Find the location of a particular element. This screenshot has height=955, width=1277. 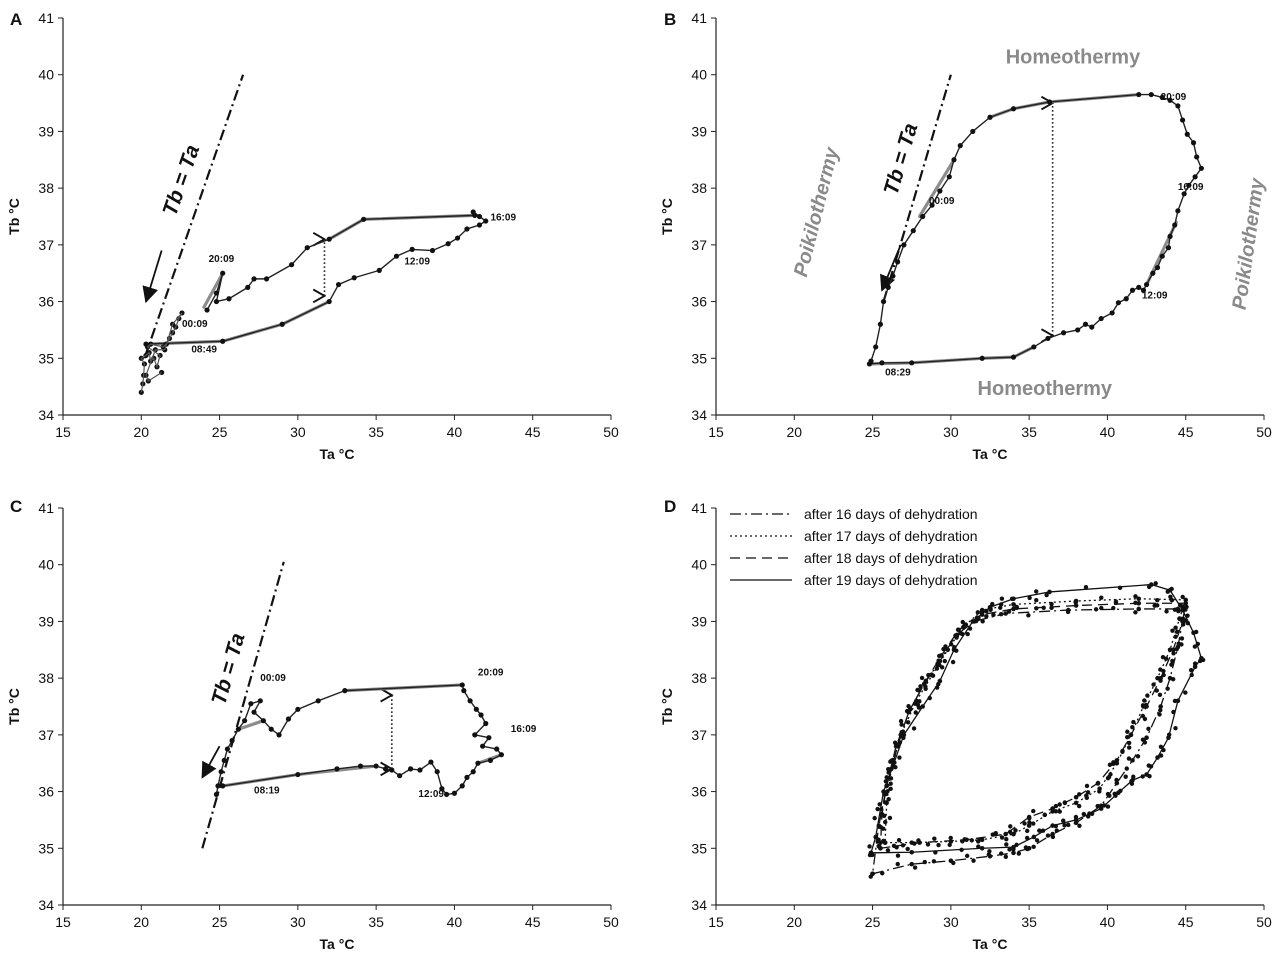

tb-equals-ta-label: Tb = Ta is located at coordinates (182, 180).